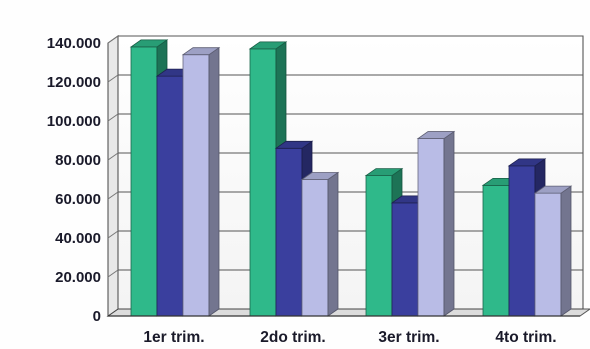 The image size is (590, 349). Describe the element at coordinates (173, 337) in the screenshot. I see `x-tick-label: 1er trim.` at that location.